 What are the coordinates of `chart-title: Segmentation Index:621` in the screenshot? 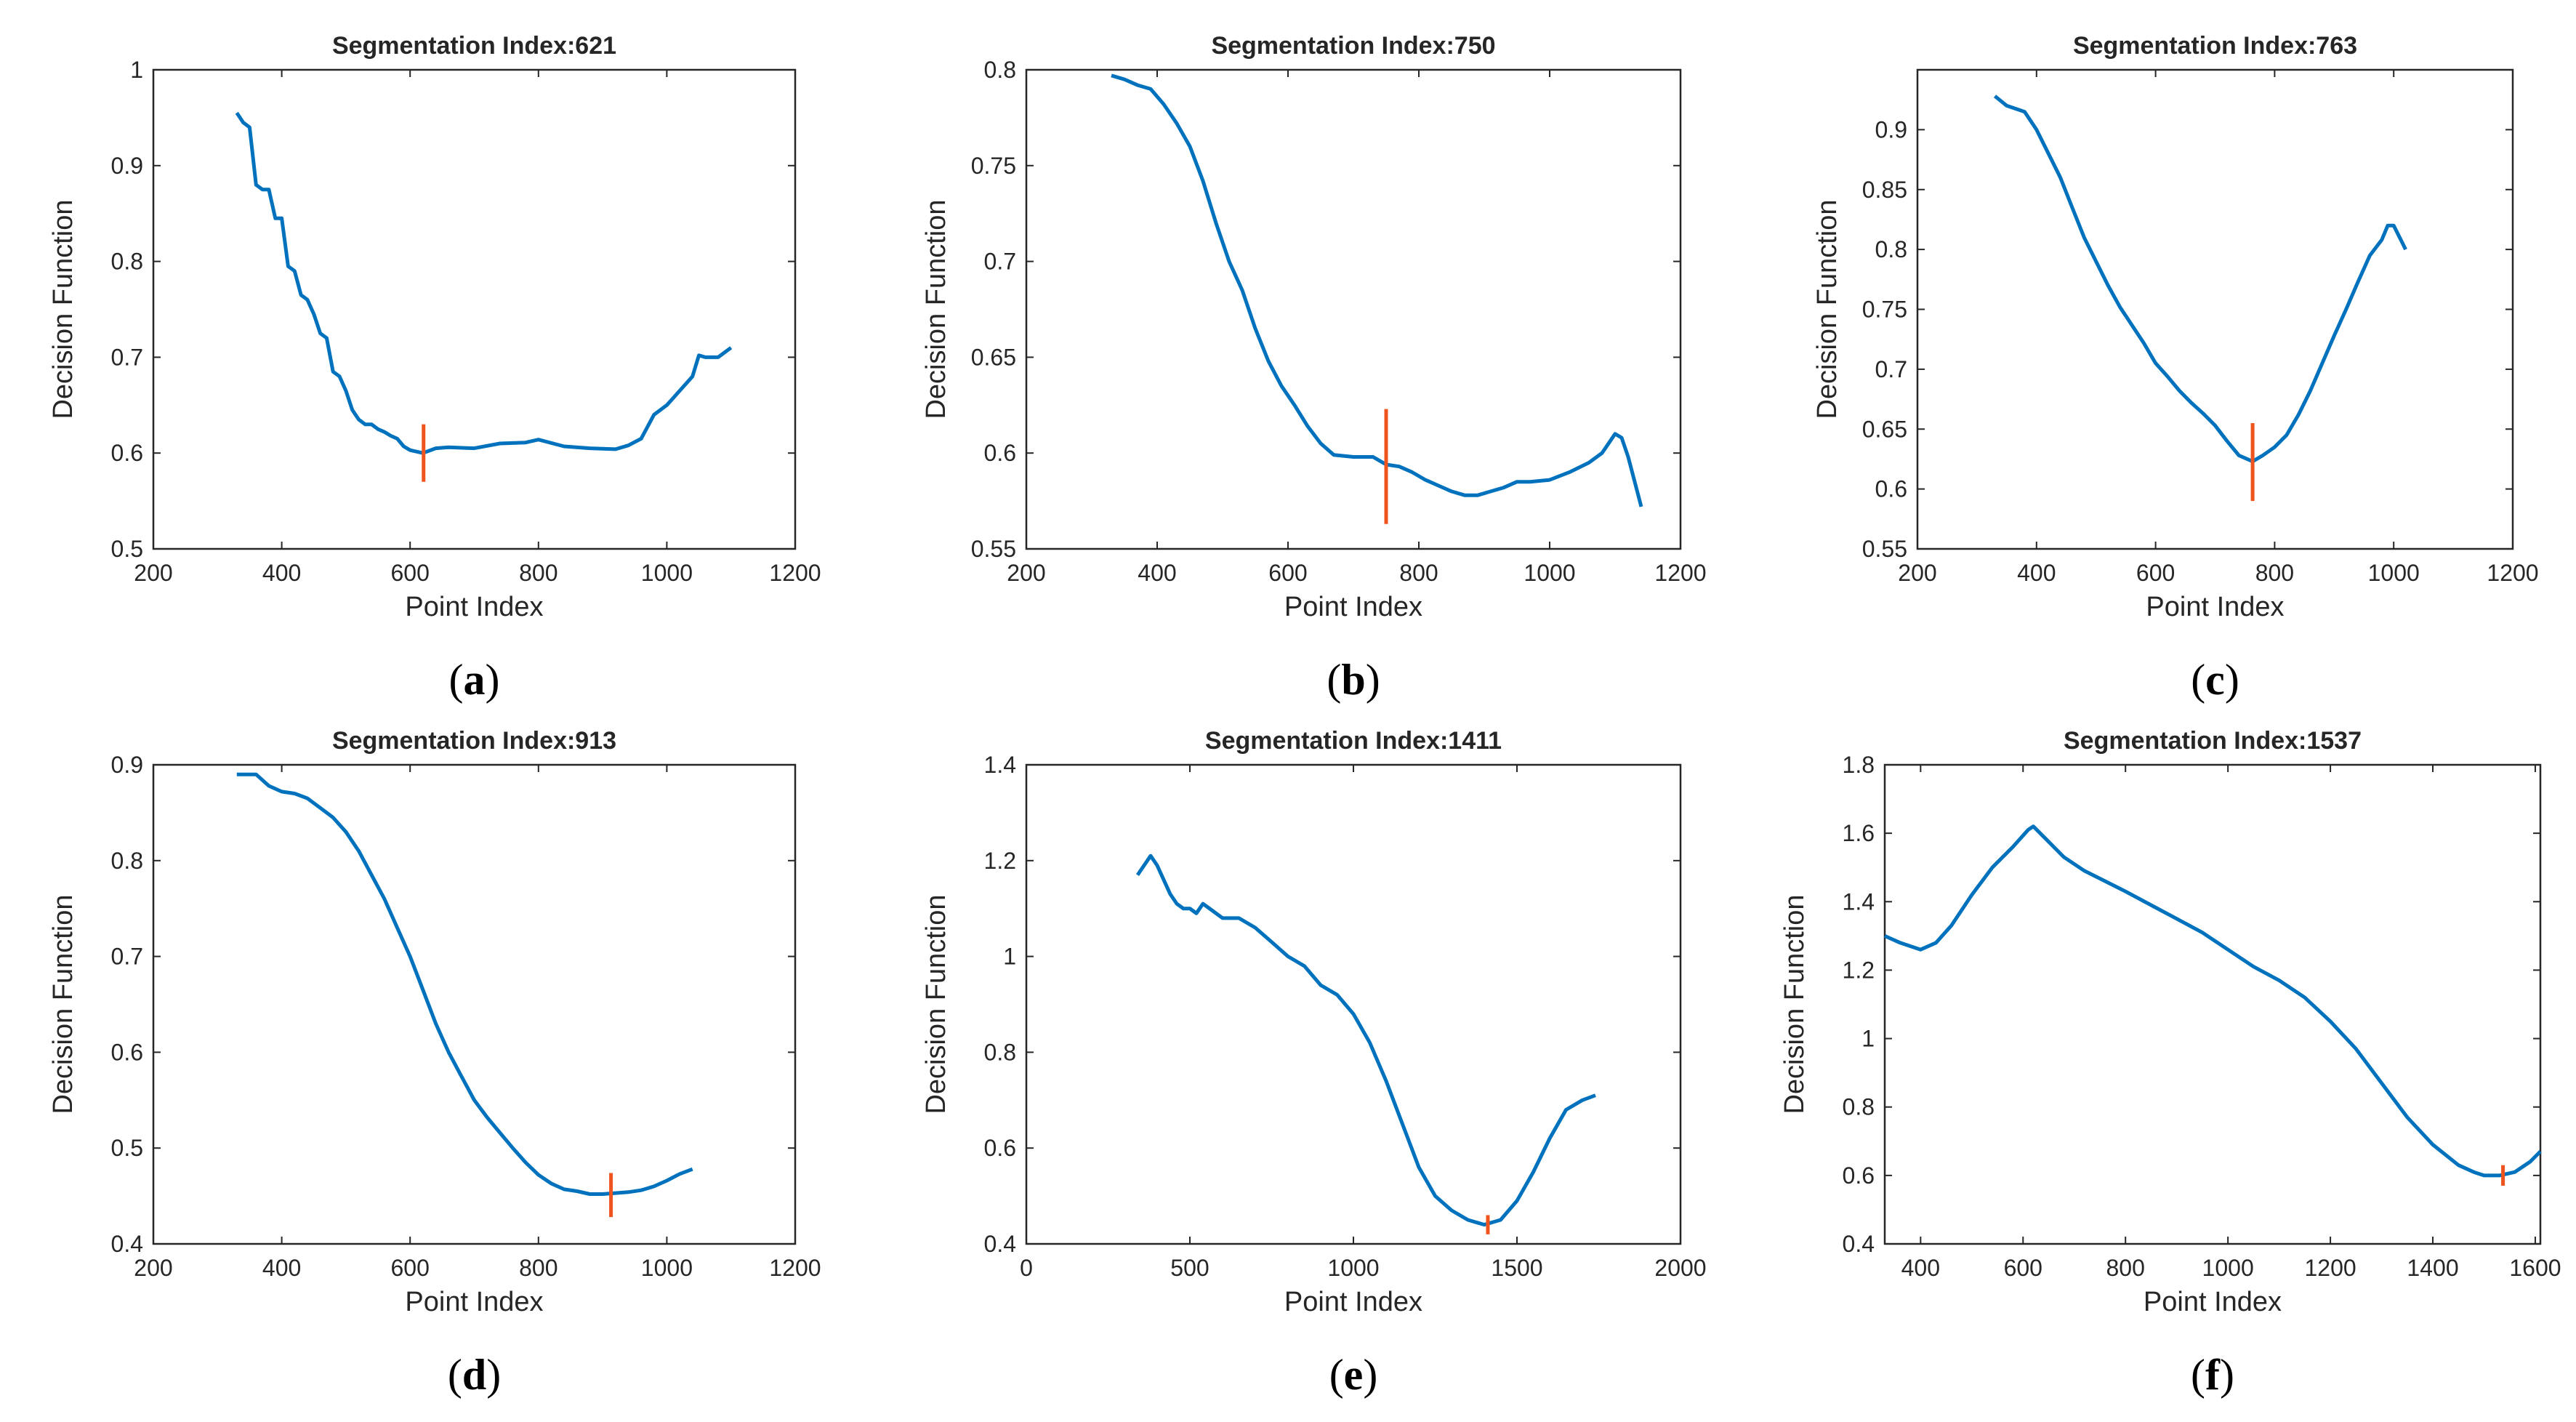 It's located at (474, 46).